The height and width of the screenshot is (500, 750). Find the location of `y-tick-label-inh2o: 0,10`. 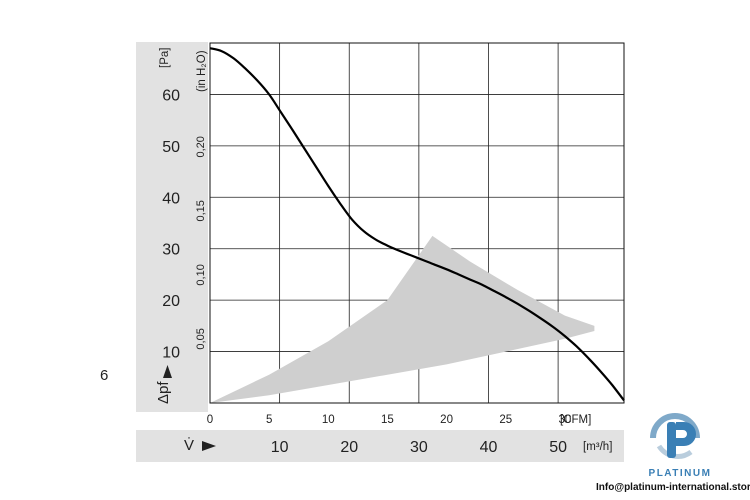

y-tick-label-inh2o: 0,10 is located at coordinates (201, 274).